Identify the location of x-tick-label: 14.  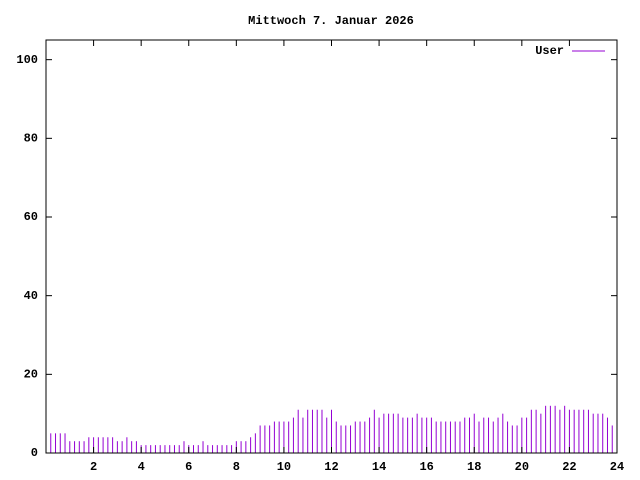
(379, 467).